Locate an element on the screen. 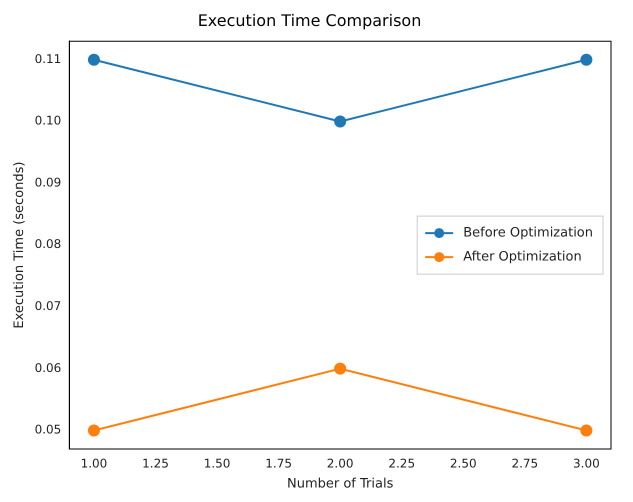 This screenshot has width=633, height=502. y-tick-label: 0.08 is located at coordinates (48, 244).